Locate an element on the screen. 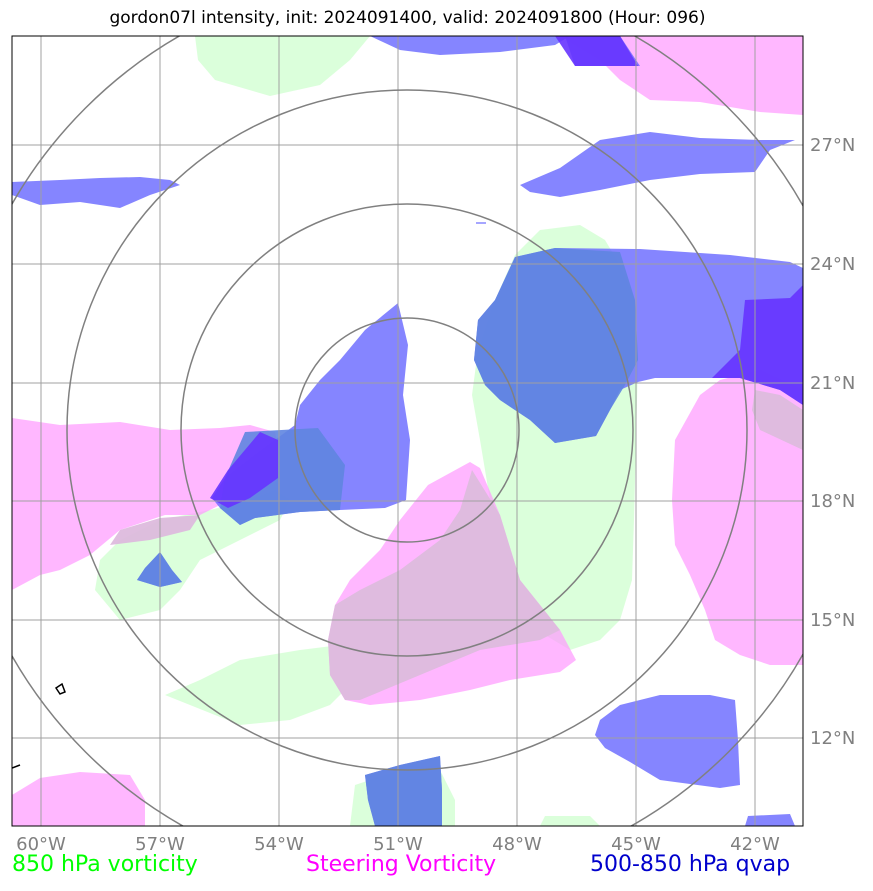 The width and height of the screenshot is (873, 891). lon-tick-label: 48°W is located at coordinates (517, 844).